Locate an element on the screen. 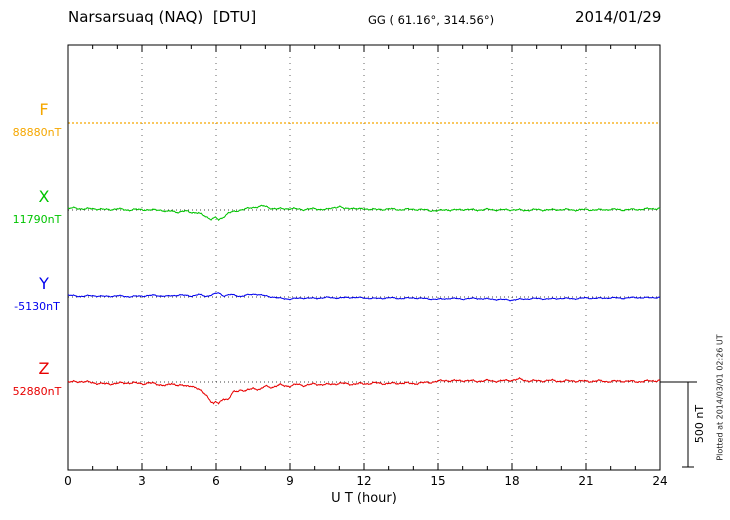 The image size is (730, 520). channel-baseline-x: 11790nT is located at coordinates (37, 219).